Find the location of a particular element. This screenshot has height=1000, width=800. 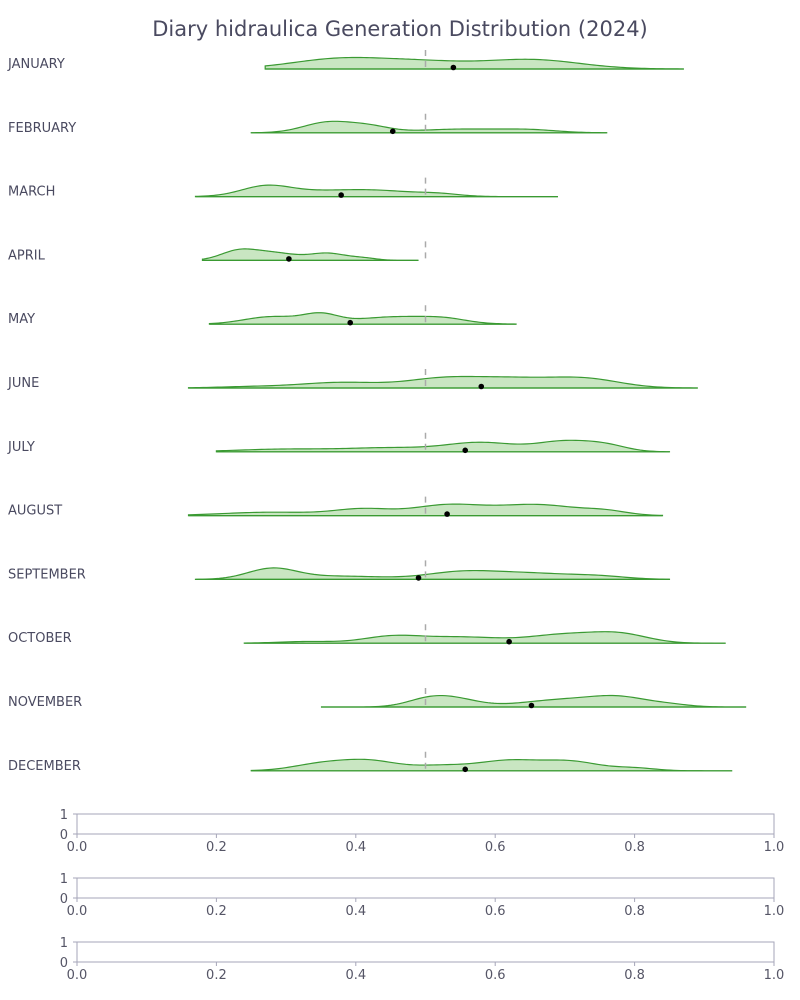

empty-axis-3-xtick-label: 1.0 is located at coordinates (774, 975).